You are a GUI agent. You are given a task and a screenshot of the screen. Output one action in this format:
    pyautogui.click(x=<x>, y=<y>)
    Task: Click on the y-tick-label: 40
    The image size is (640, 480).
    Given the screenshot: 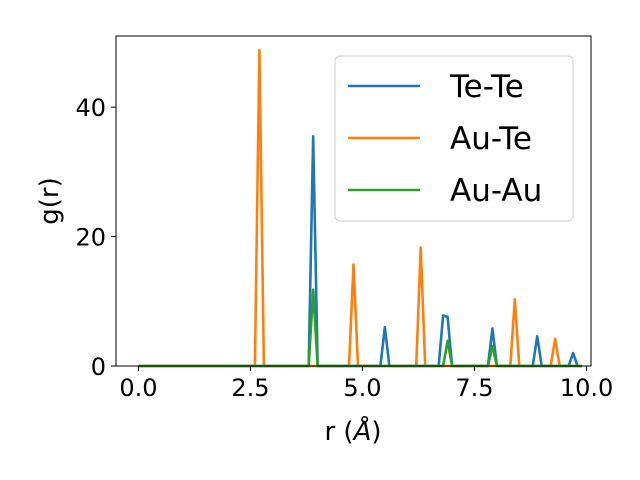 What is the action you would take?
    pyautogui.click(x=90, y=108)
    